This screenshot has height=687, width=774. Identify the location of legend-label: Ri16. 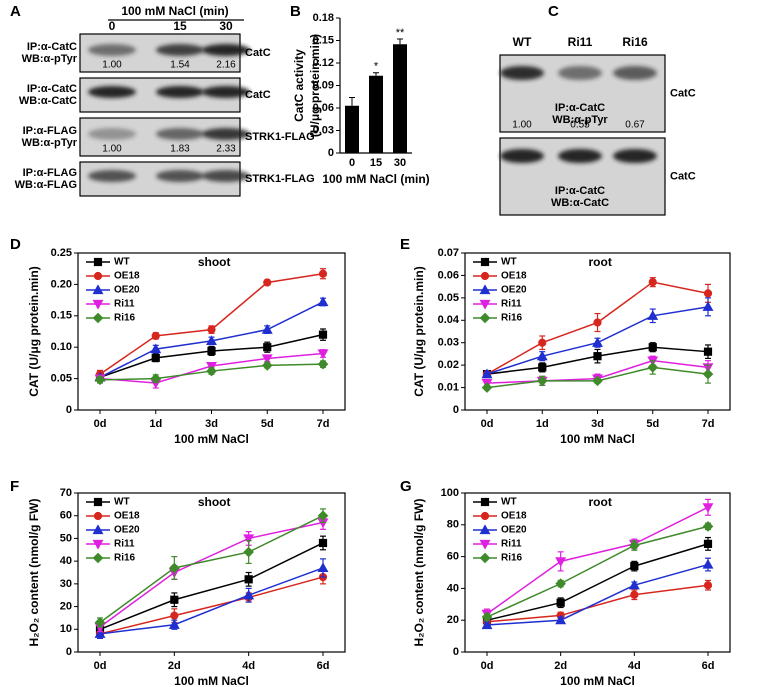
(125, 318).